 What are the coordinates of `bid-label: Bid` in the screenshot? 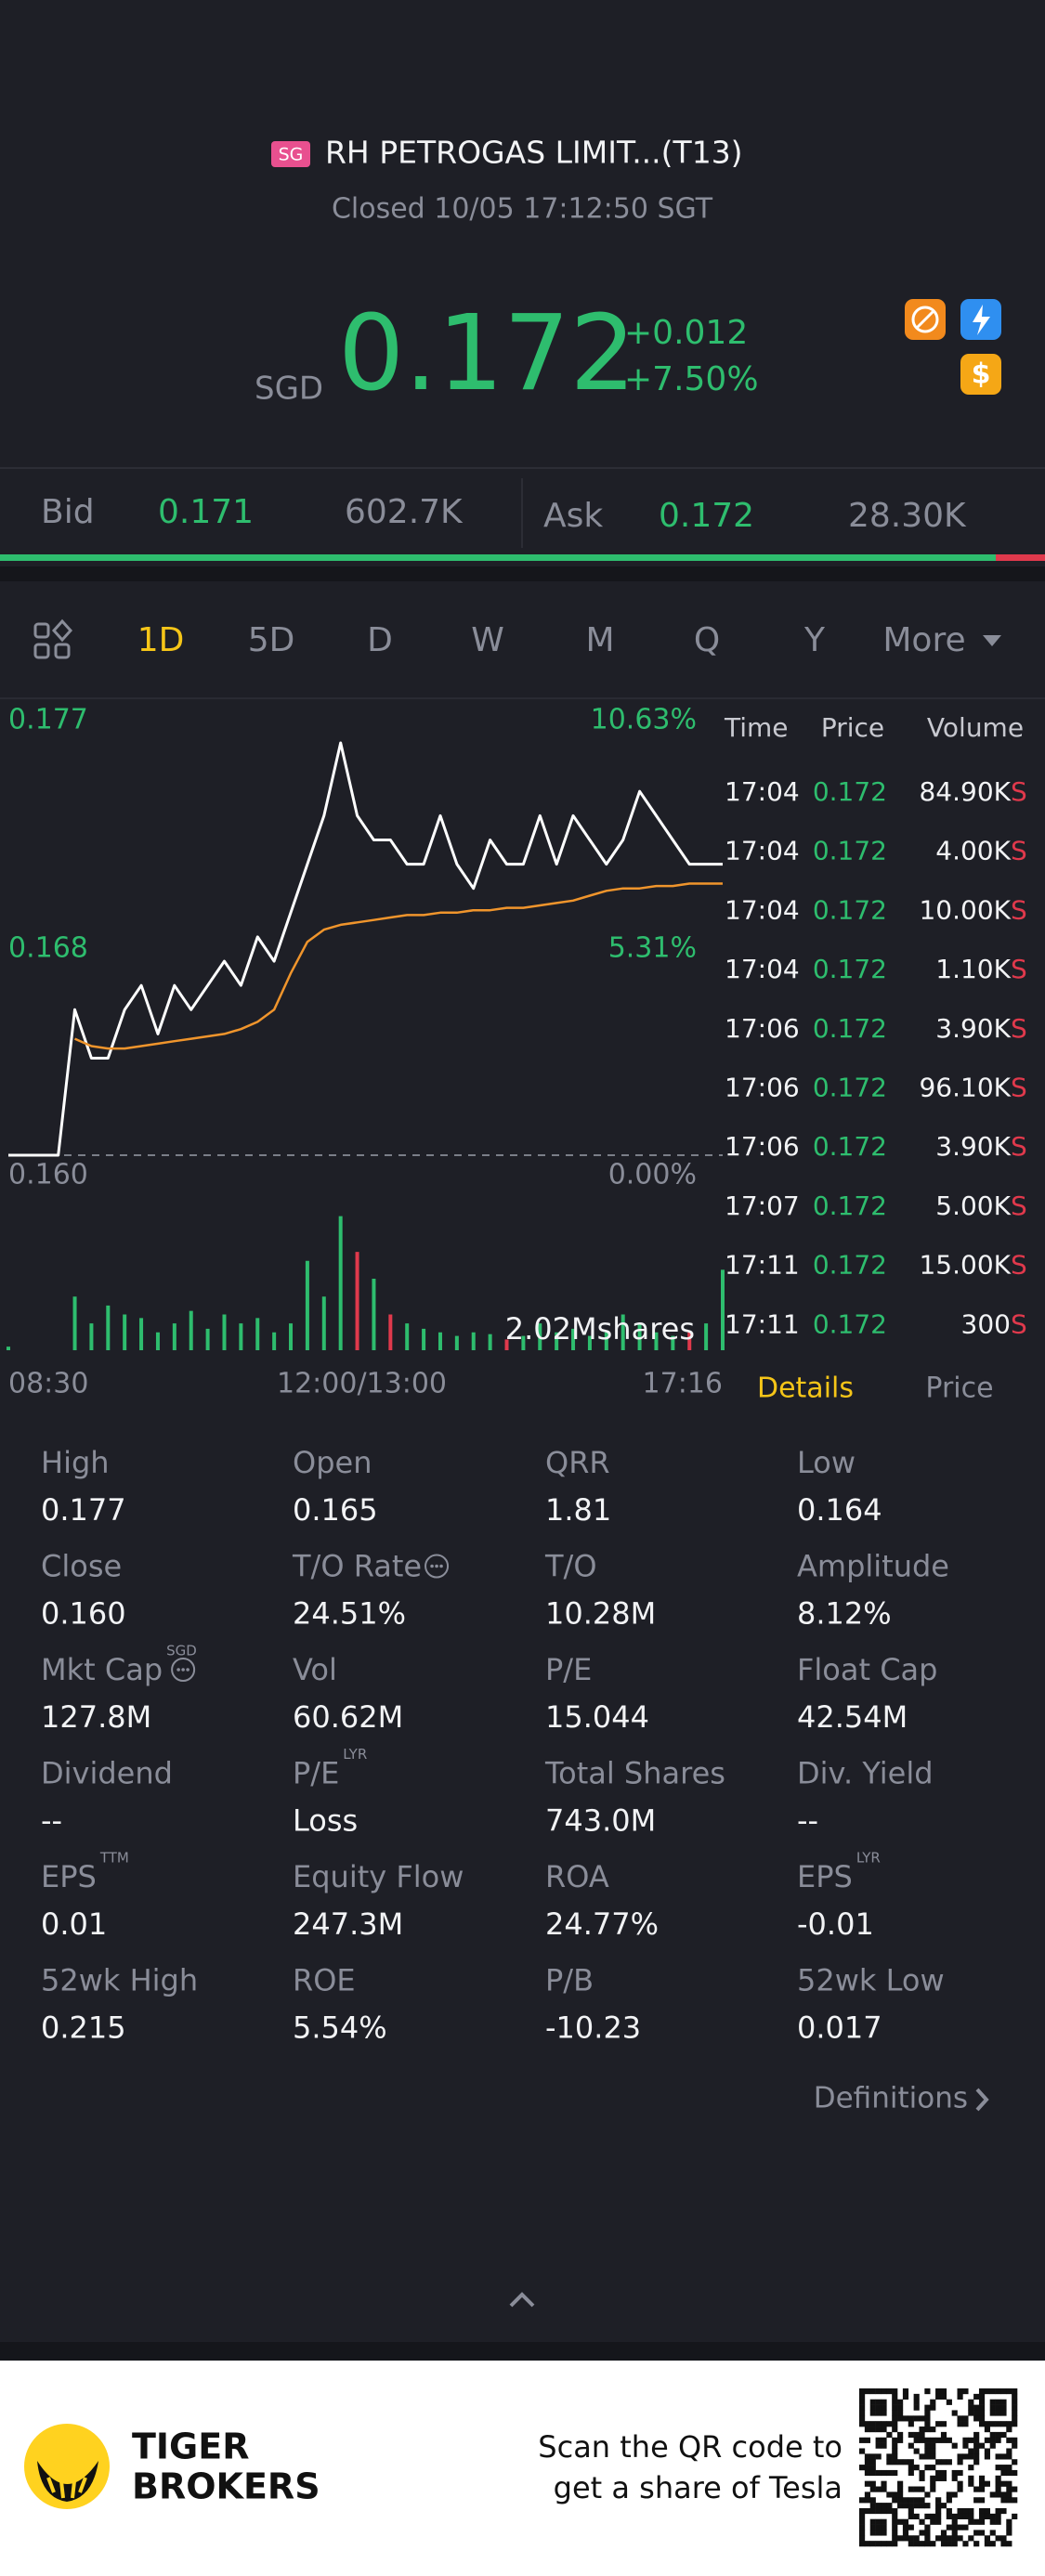 It's located at (68, 512).